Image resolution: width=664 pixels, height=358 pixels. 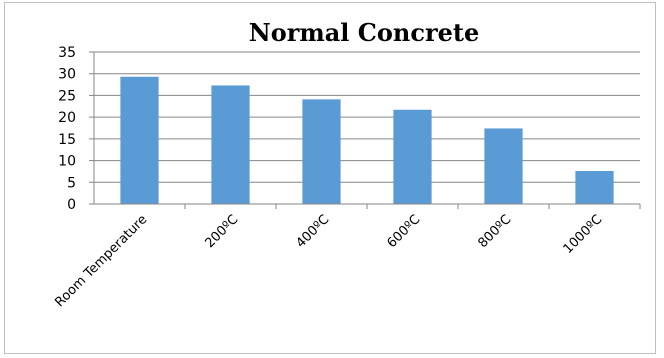 I want to click on x-tick-label: 600ºC, so click(x=403, y=231).